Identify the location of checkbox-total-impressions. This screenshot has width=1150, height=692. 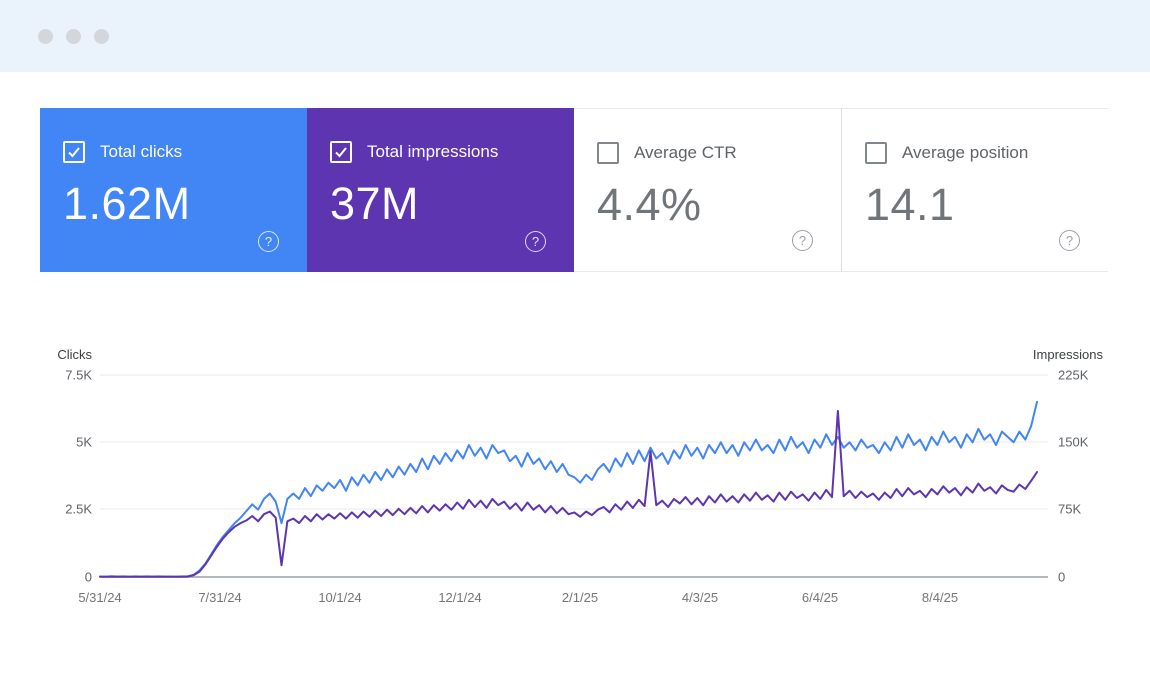
(341, 152).